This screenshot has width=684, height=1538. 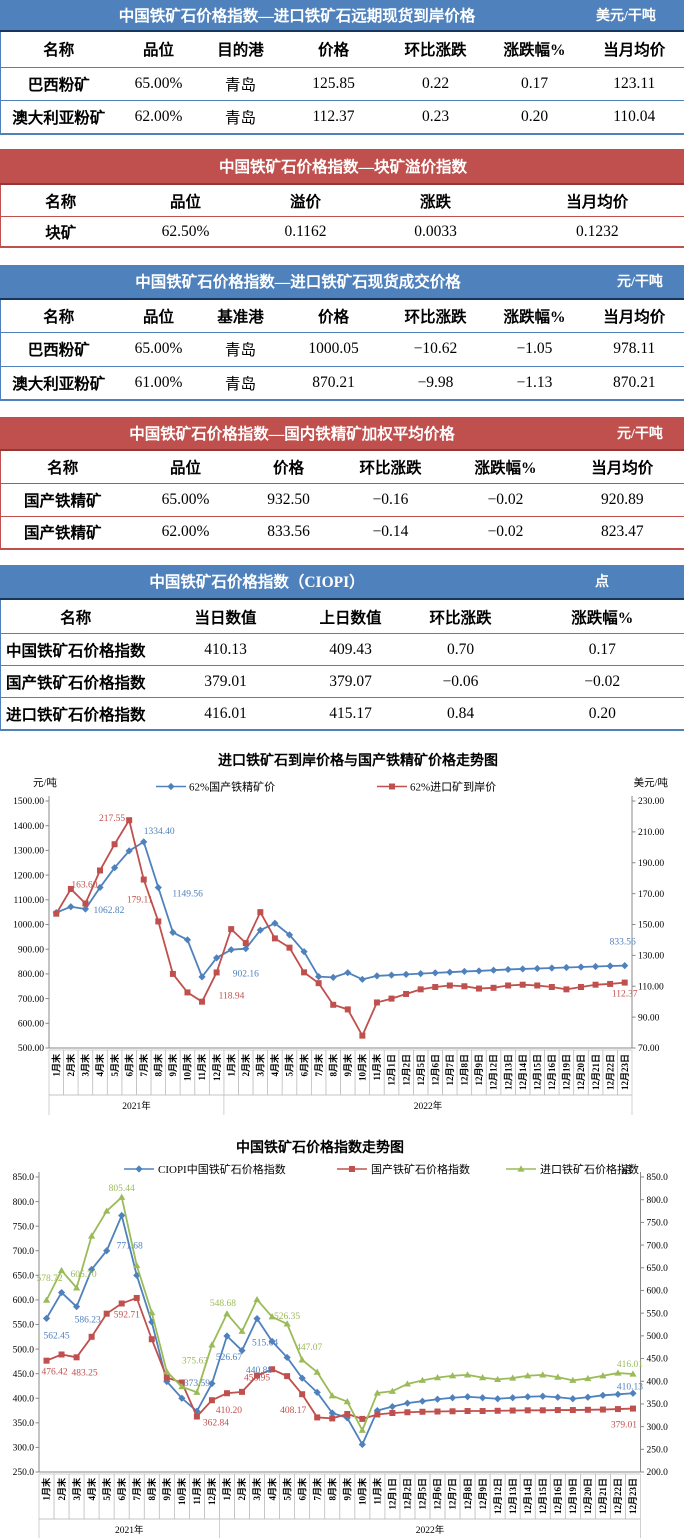 What do you see at coordinates (265, 1343) in the screenshot?
I see `data-point-label: 515.64` at bounding box center [265, 1343].